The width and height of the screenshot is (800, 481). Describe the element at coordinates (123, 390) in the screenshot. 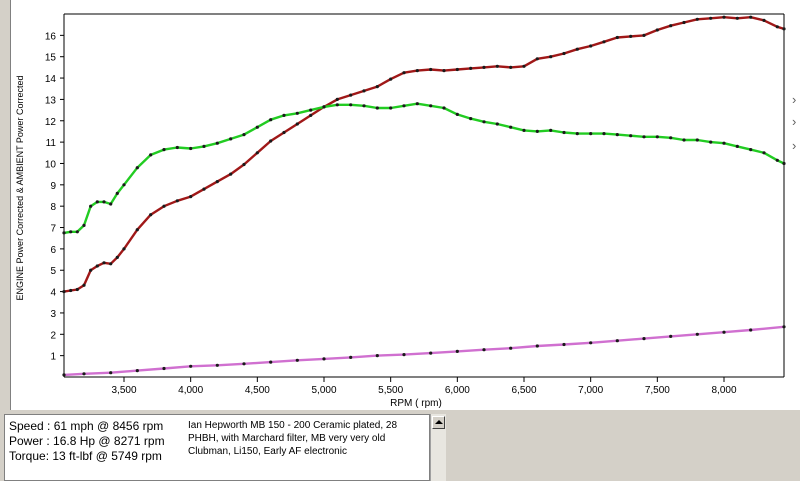

I see `x-tick-label: 3,500` at that location.